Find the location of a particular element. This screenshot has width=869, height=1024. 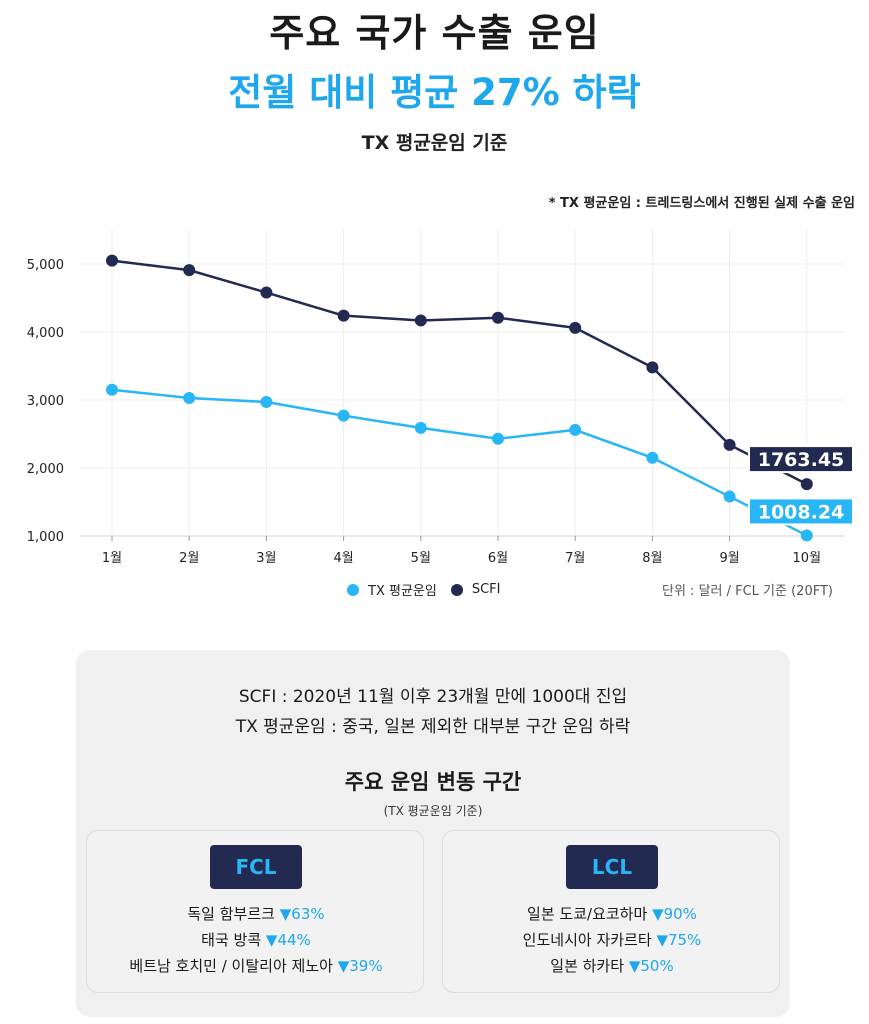

x-tick-label: 3월 is located at coordinates (266, 558).